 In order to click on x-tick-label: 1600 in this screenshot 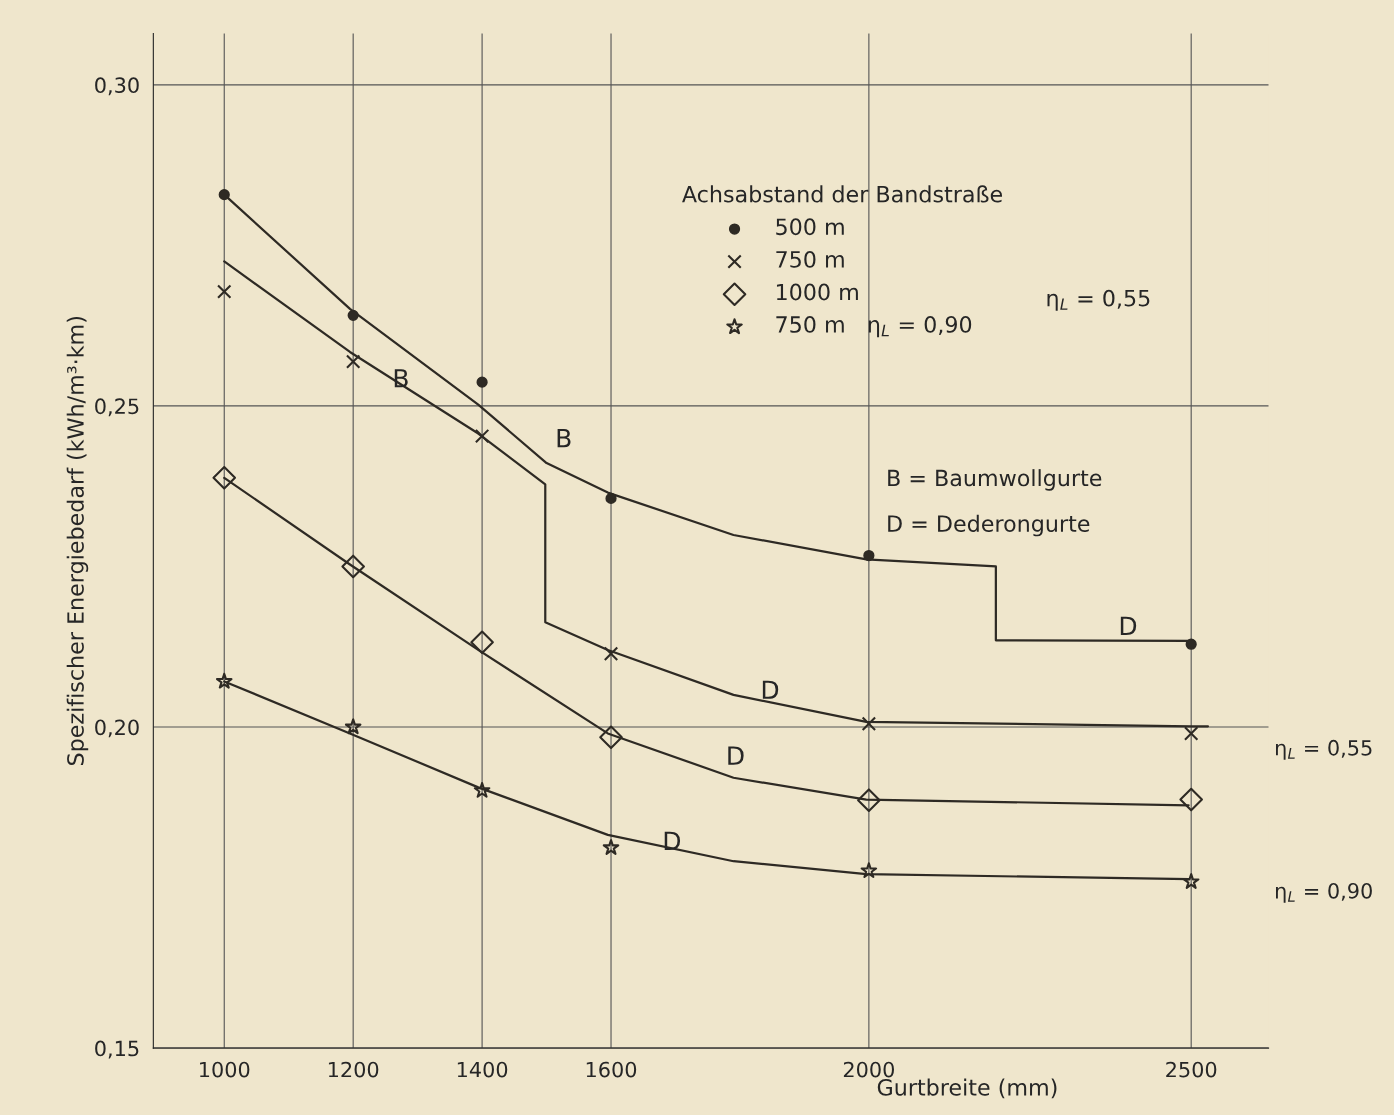, I will do `click(611, 1069)`.